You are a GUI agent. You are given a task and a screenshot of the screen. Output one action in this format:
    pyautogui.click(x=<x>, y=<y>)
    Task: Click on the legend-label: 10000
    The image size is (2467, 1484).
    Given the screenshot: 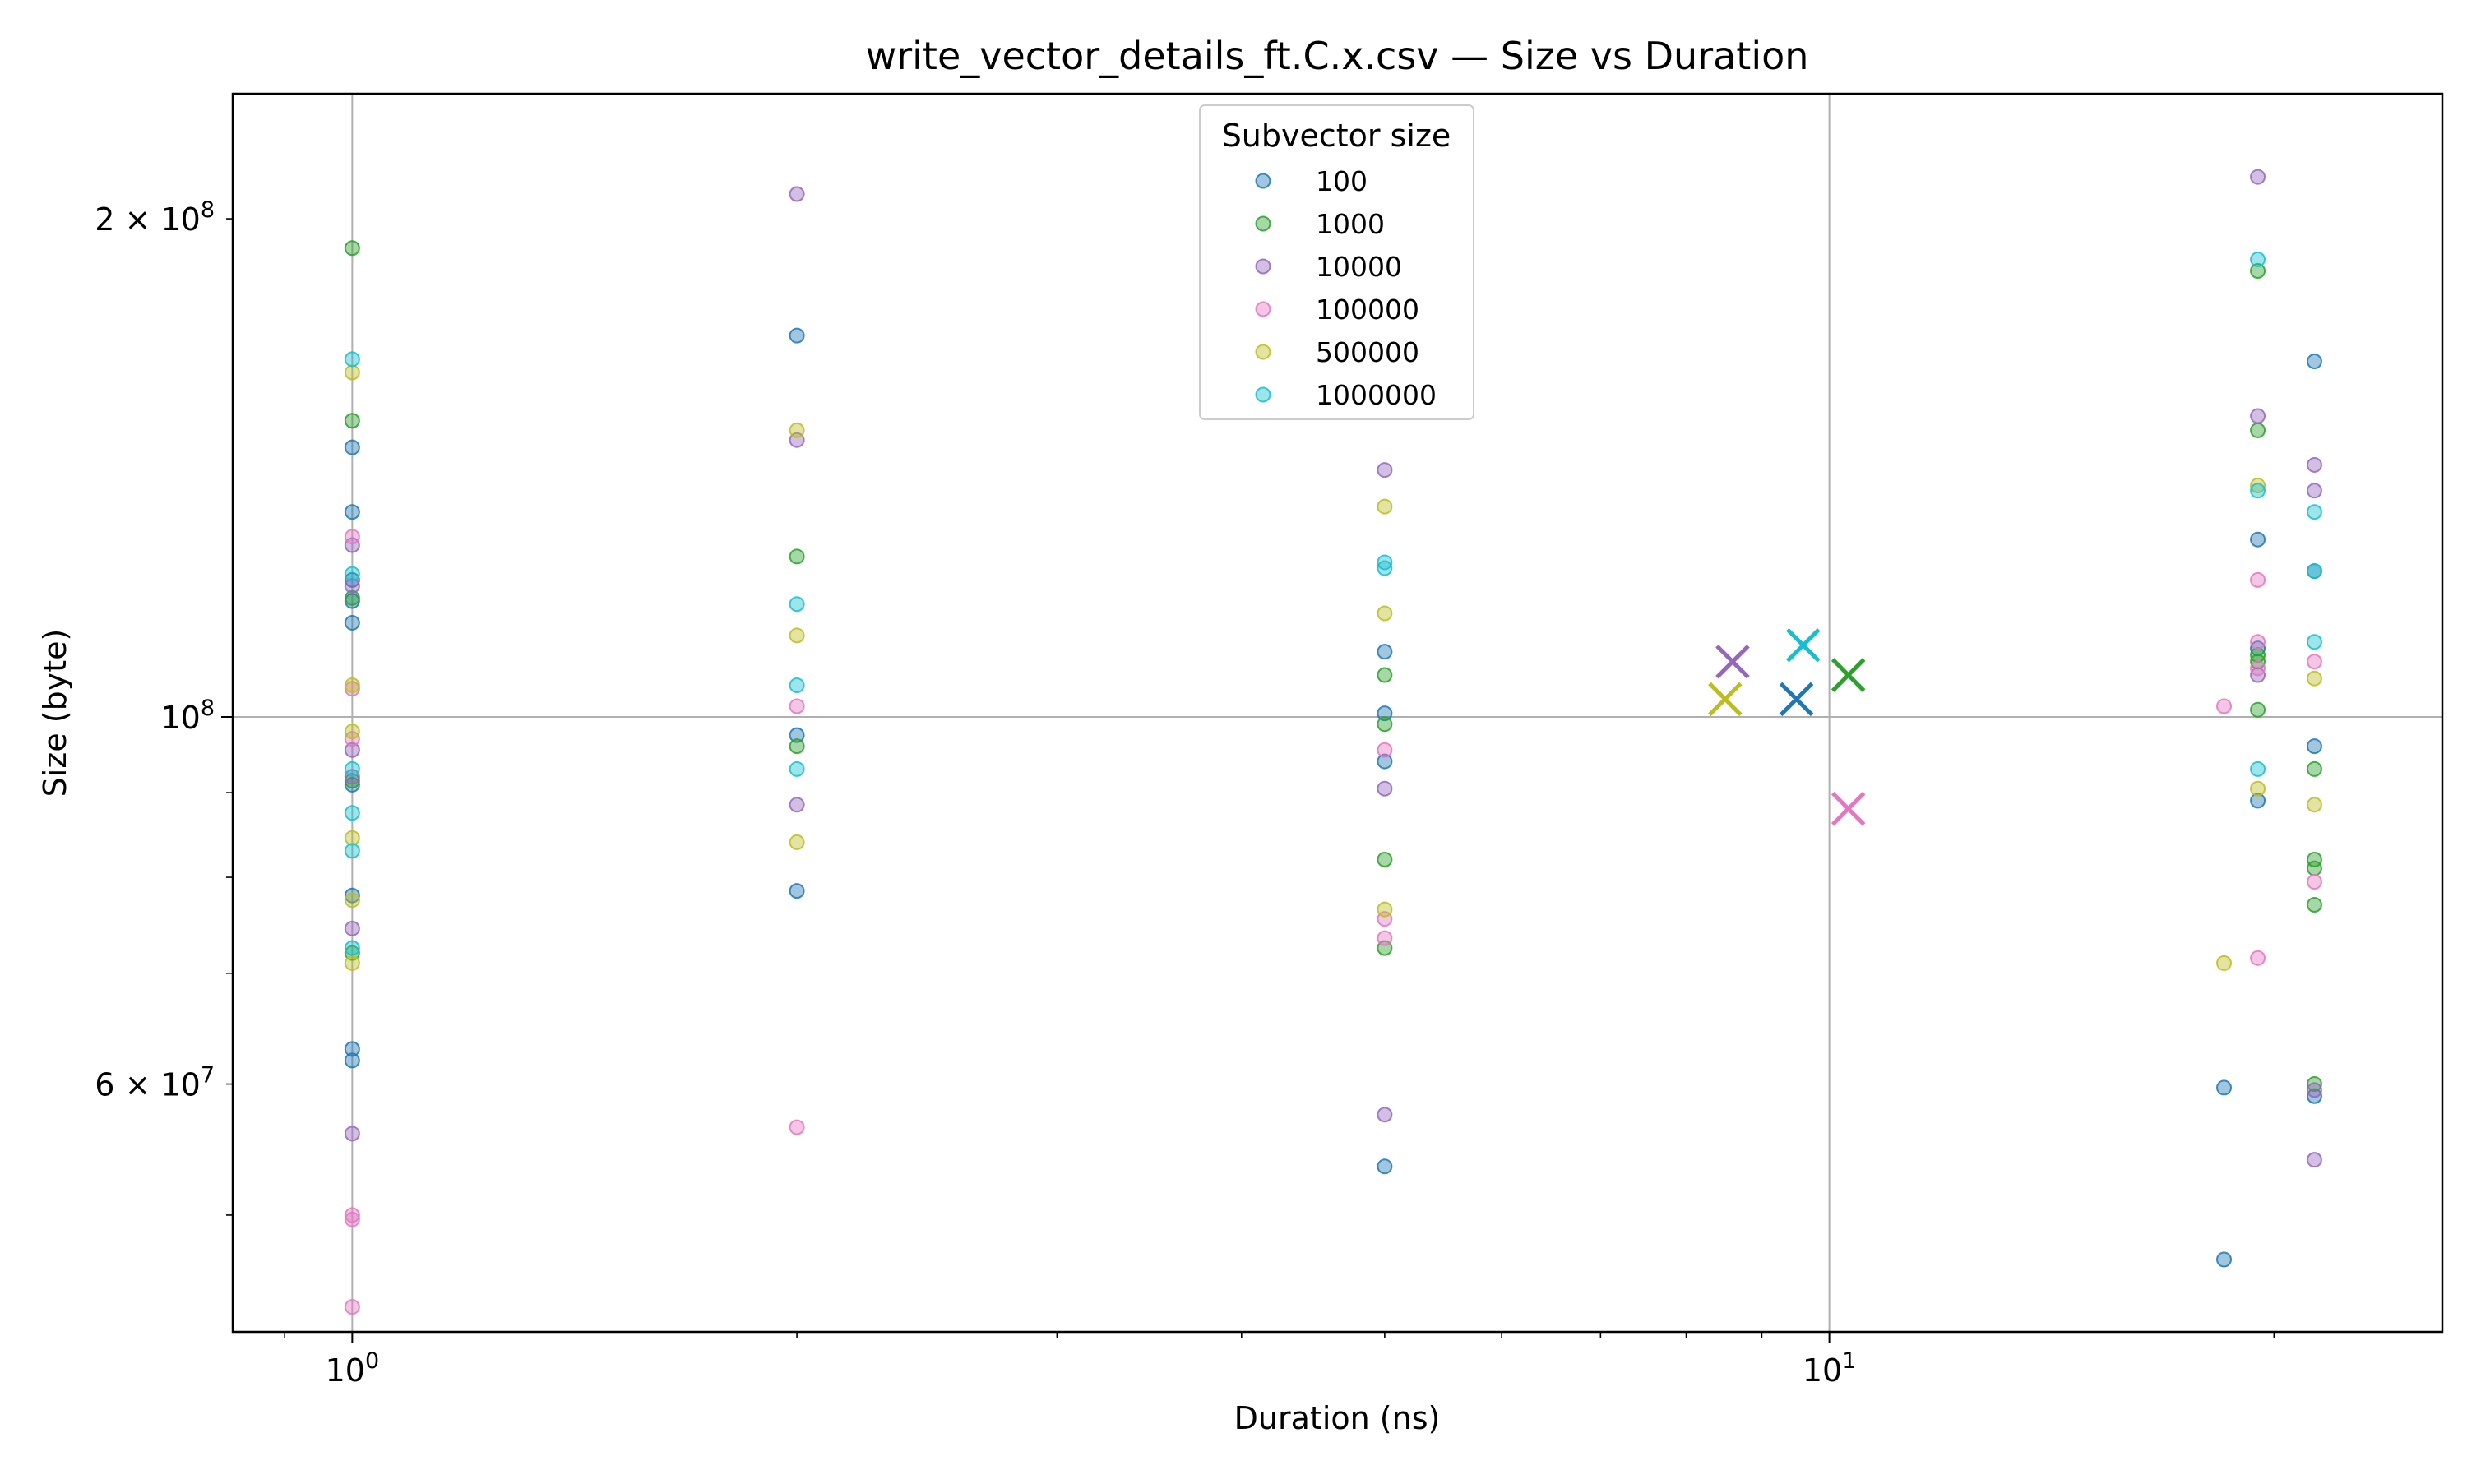 What is the action you would take?
    pyautogui.click(x=1359, y=267)
    